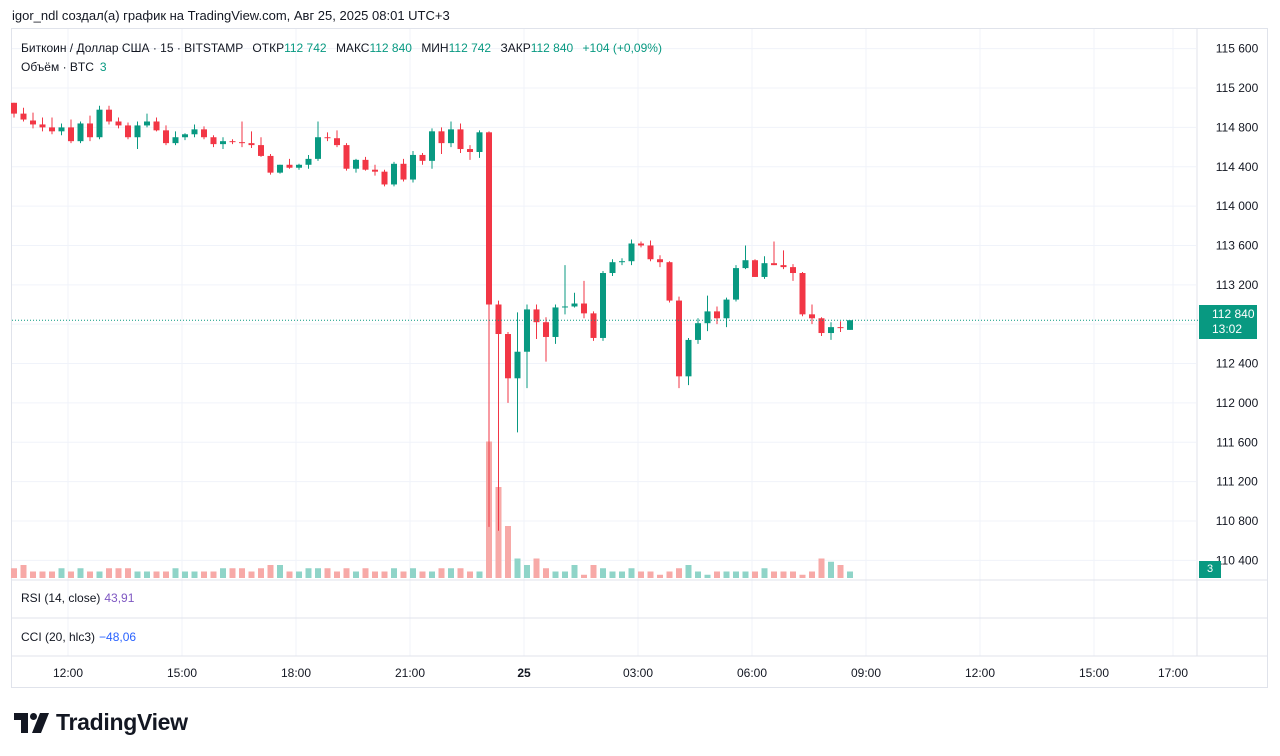  I want to click on volume-badge: 3, so click(1210, 569).